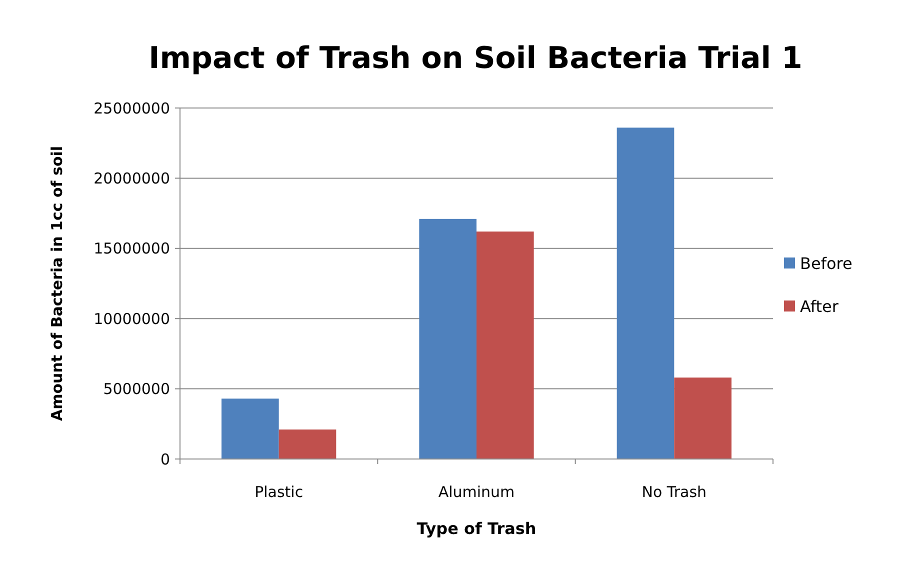  I want to click on y-tick-label: 25000000, so click(132, 108).